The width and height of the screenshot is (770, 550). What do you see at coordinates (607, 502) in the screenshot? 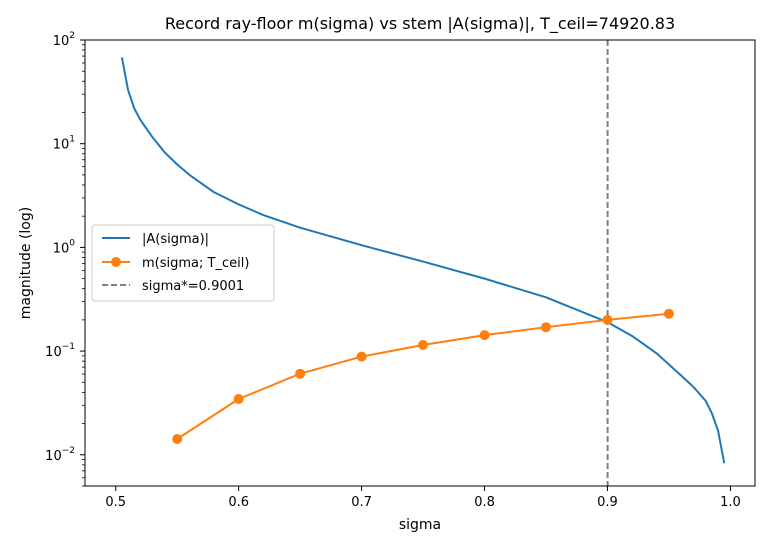
I see `x-tick-label: 0.9` at bounding box center [607, 502].